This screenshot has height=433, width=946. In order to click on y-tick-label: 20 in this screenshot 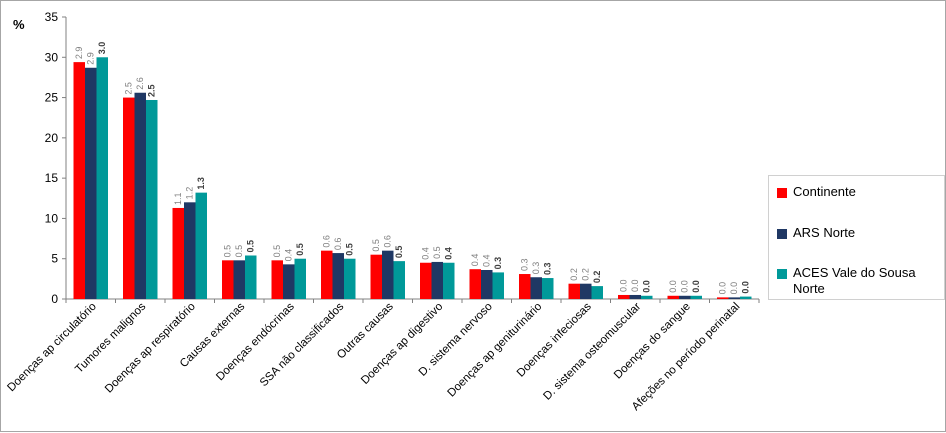, I will do `click(52, 138)`.